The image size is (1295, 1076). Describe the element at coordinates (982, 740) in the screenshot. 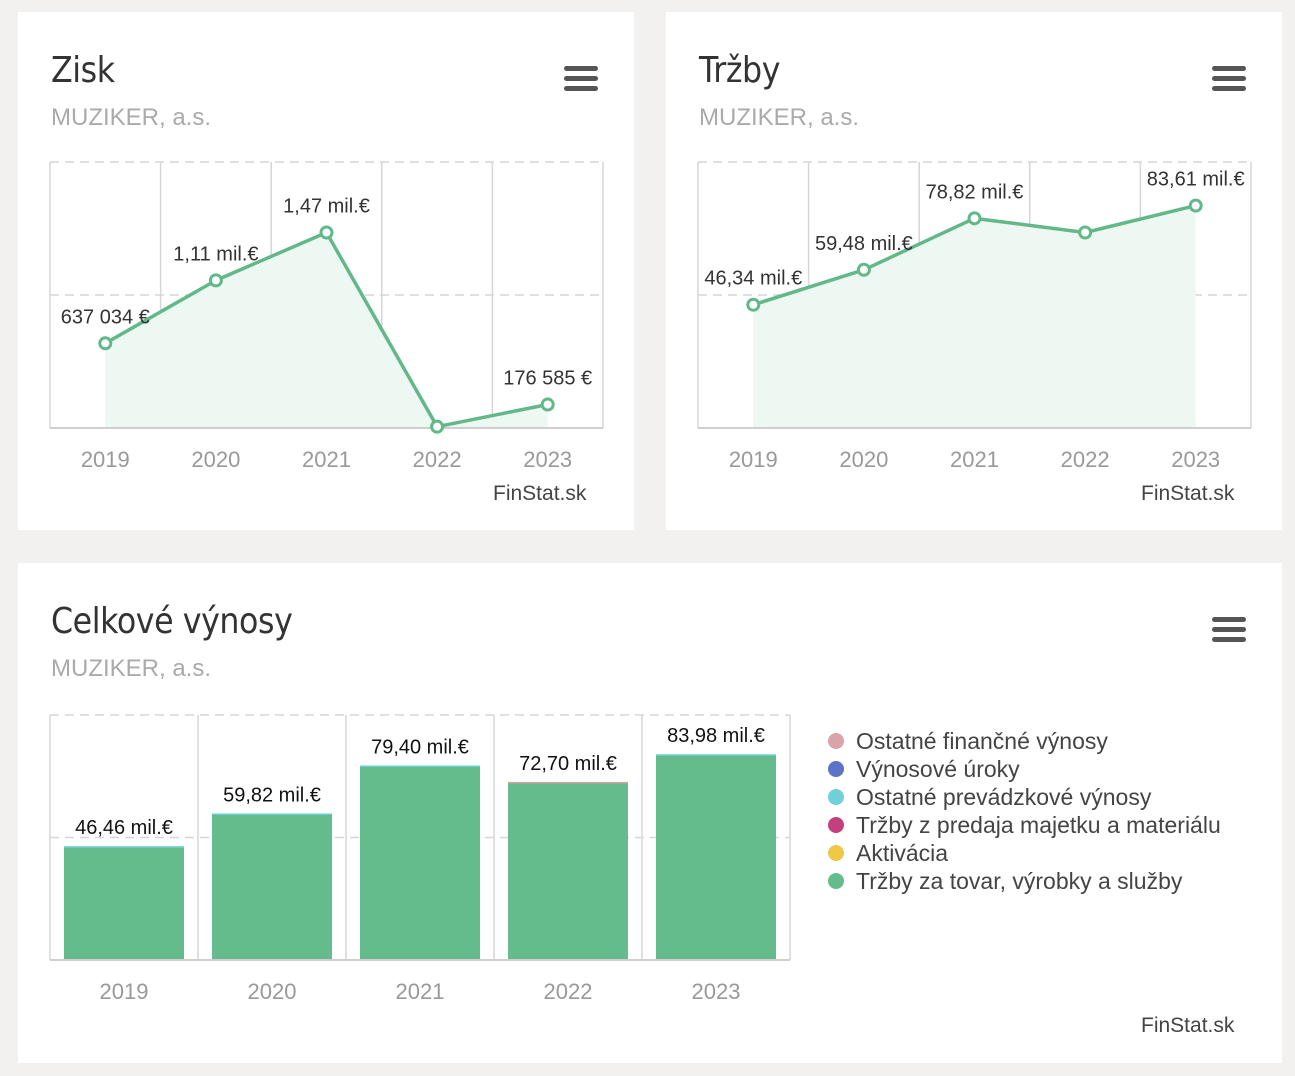

I see `legend-label: Ostatné finančné výnosy` at that location.